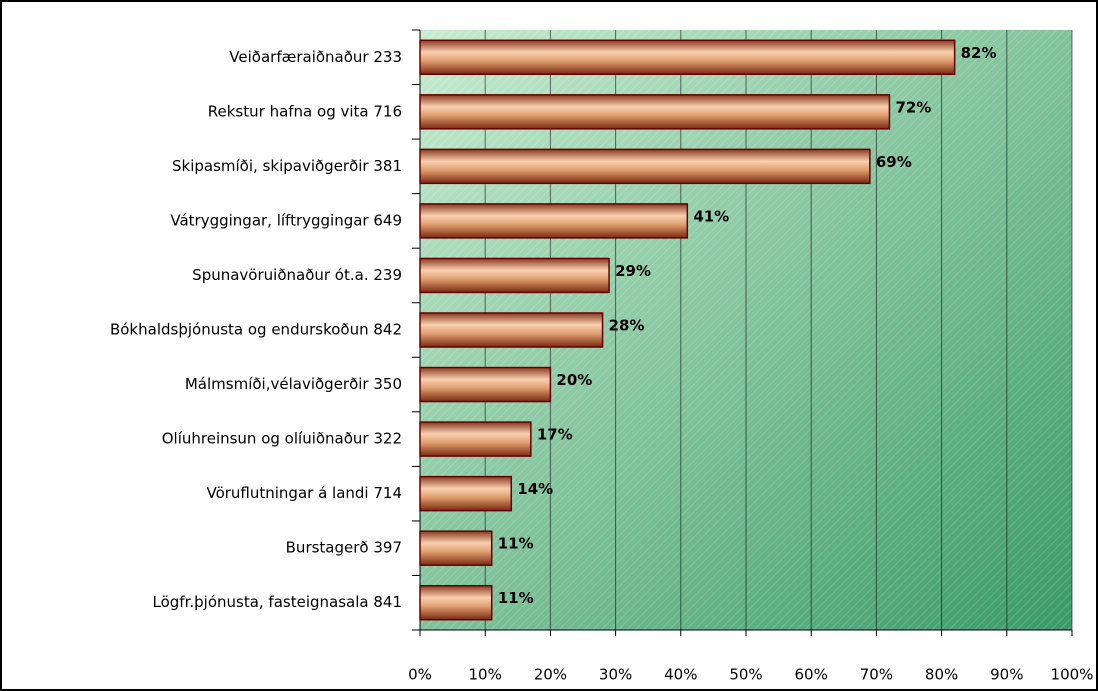 The image size is (1098, 691). Describe the element at coordinates (894, 162) in the screenshot. I see `value-label: 69%` at that location.